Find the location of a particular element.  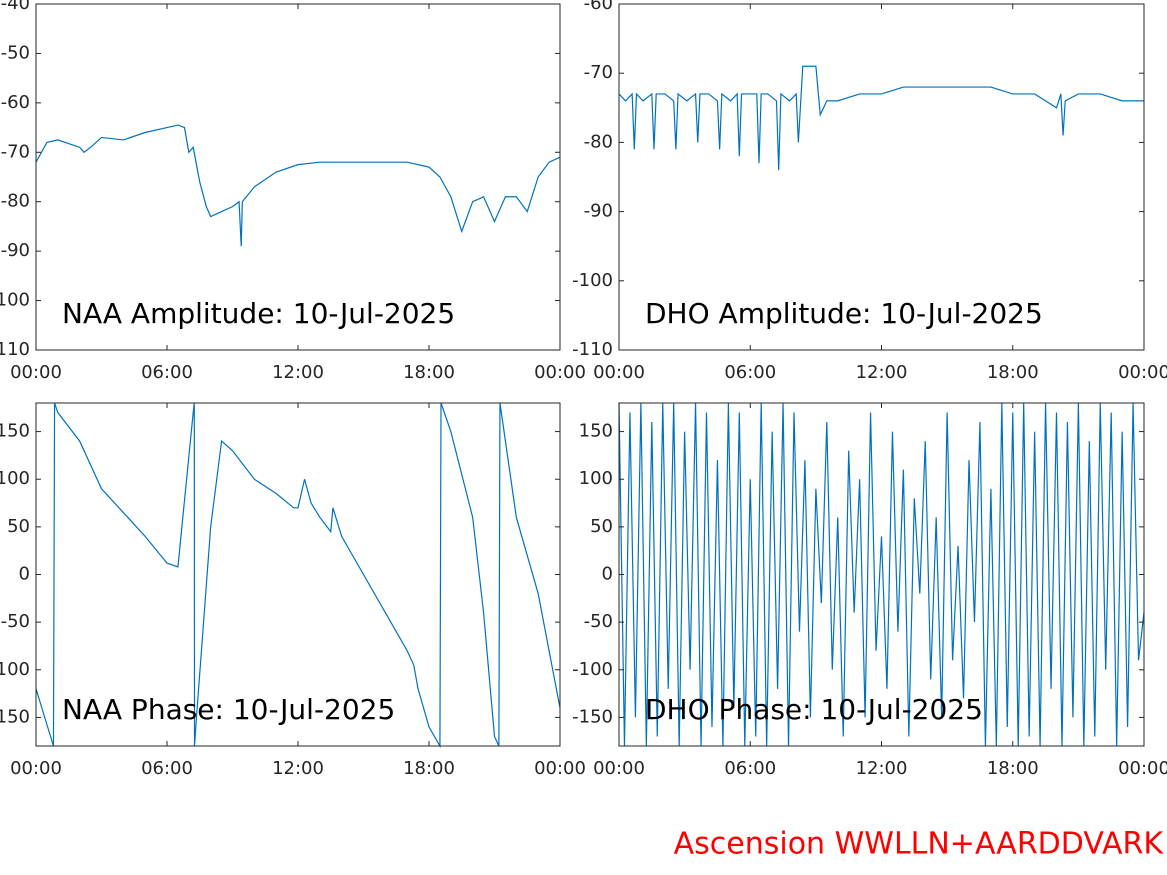

footer: Ascension WWLLN+AARDDVARK is located at coordinates (919, 844).